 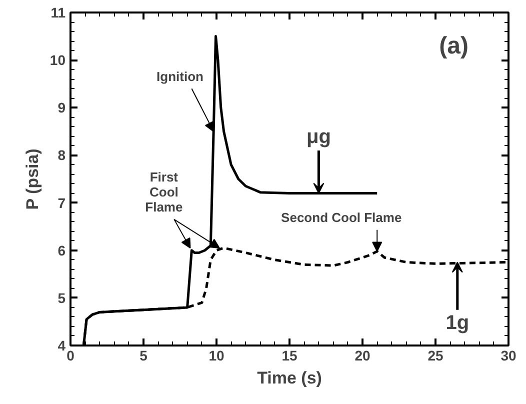 I want to click on y-tick-label: 6, so click(x=62, y=250).